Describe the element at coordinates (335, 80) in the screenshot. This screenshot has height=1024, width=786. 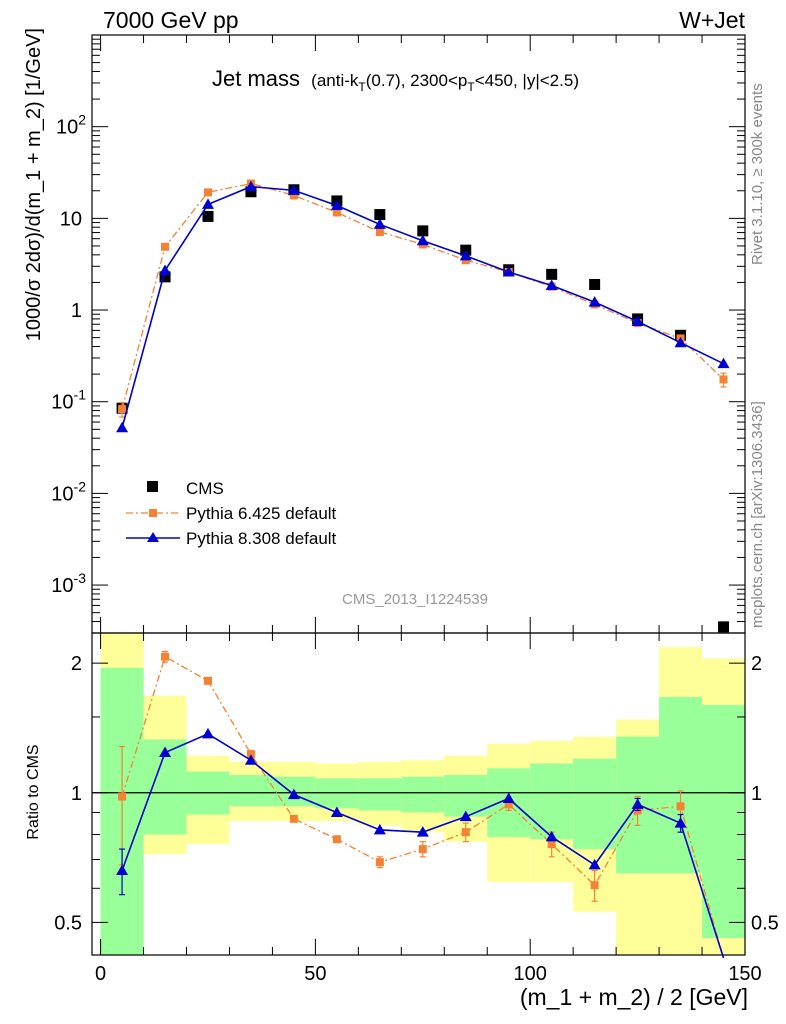
I see `plot-title-sub-a: (anti-k` at that location.